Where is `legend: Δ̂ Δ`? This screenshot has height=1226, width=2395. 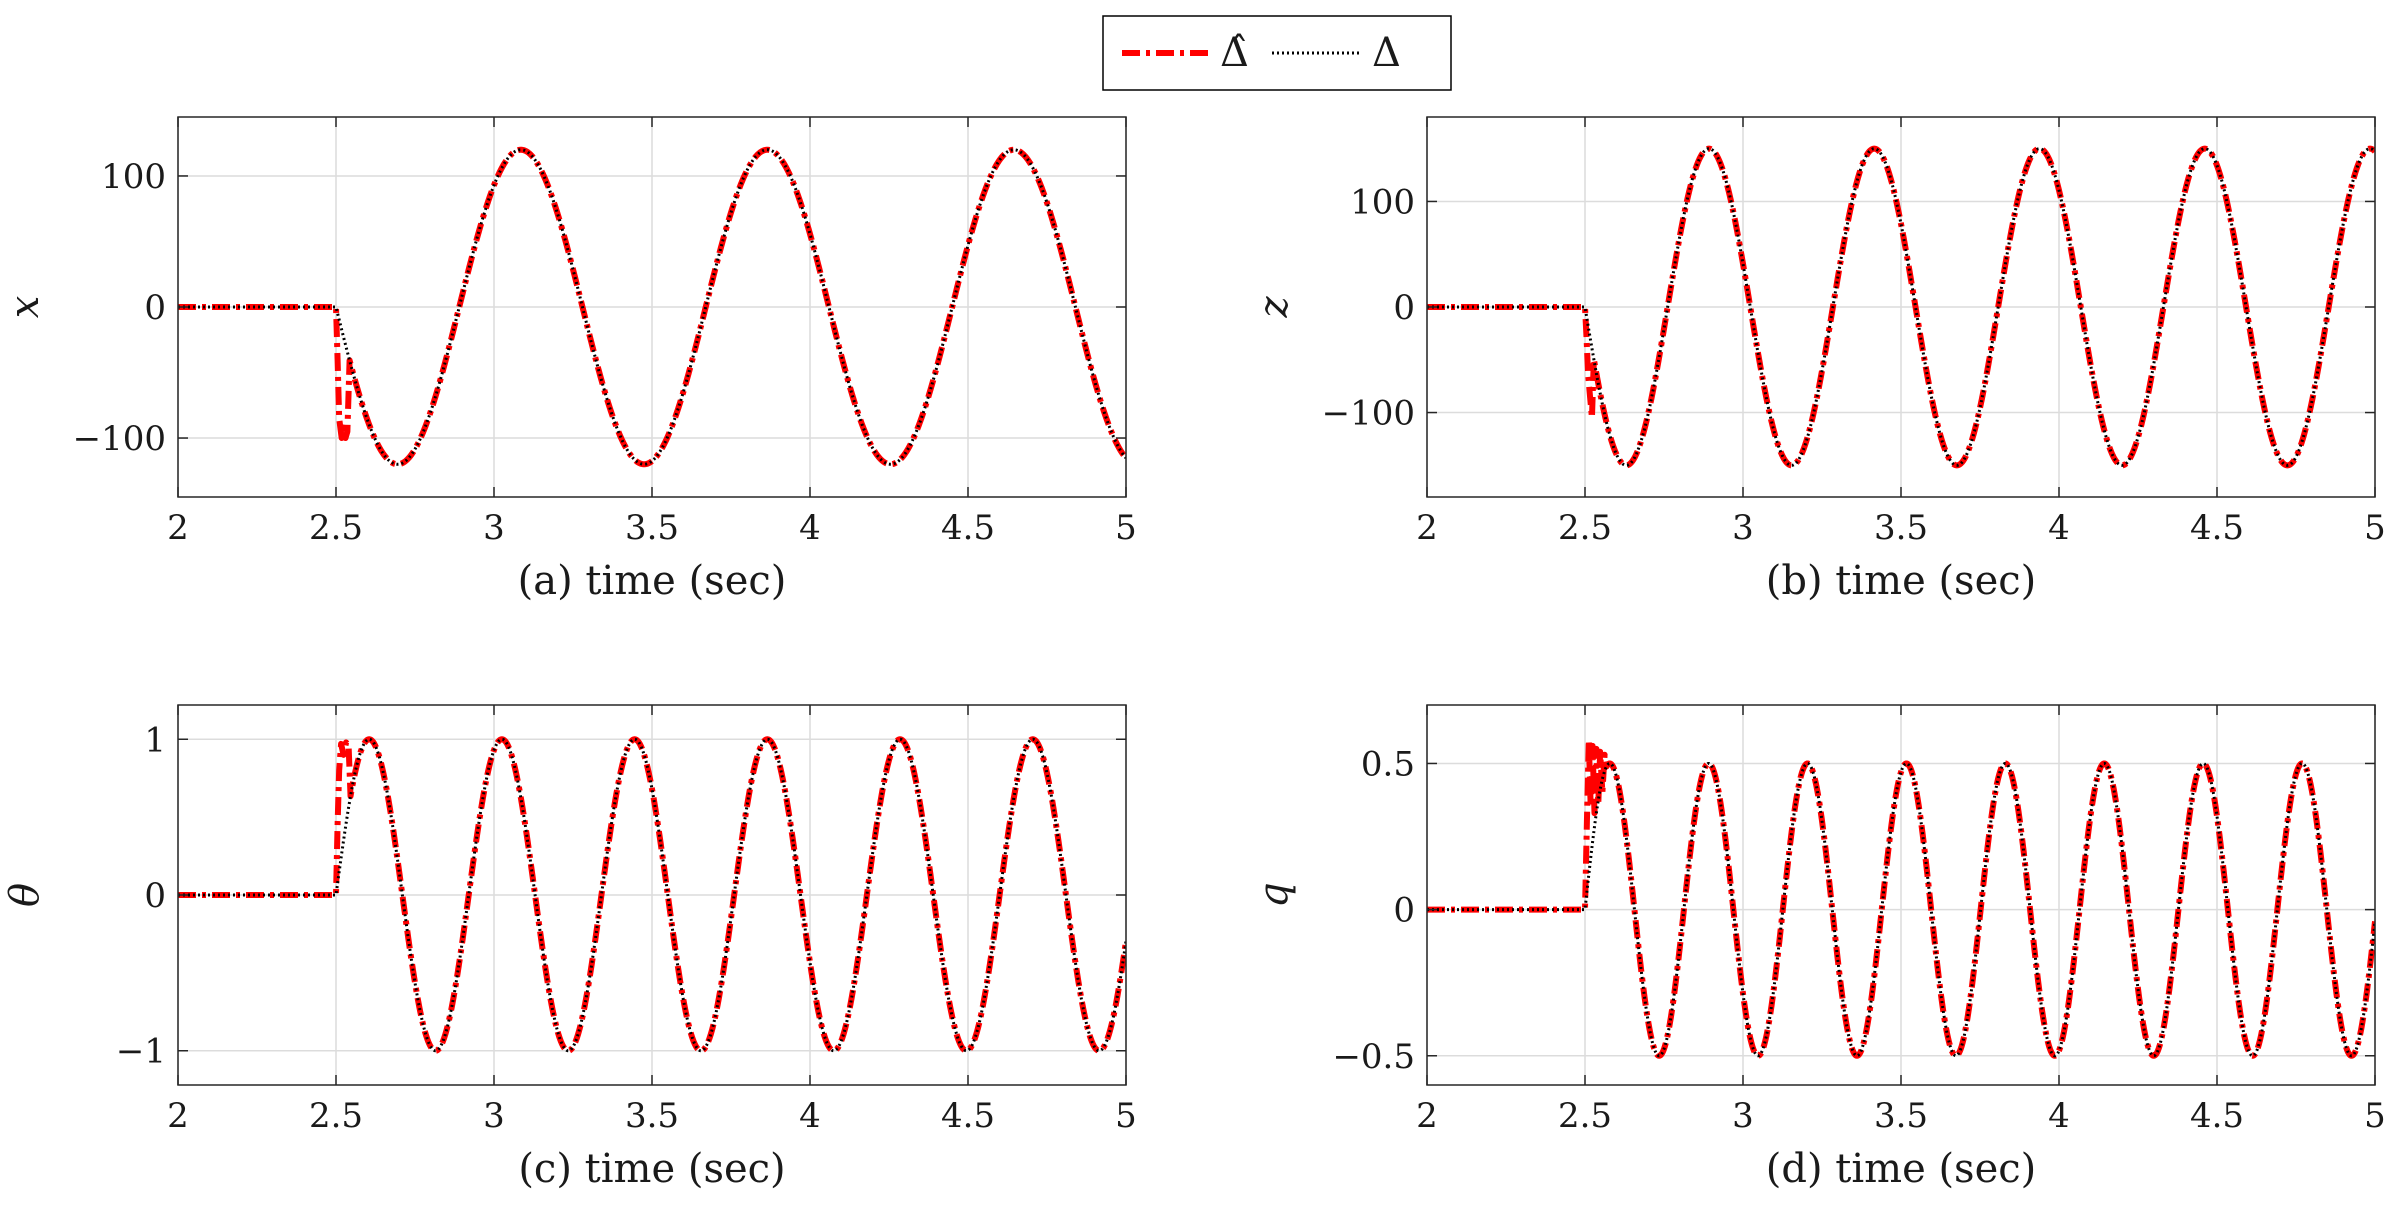 legend: Δ̂ Δ is located at coordinates (1277, 53).